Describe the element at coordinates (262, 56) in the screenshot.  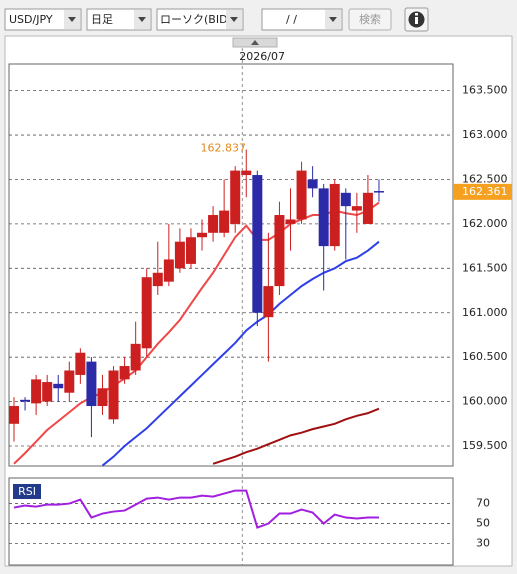
I see `x-tick-label: 2026/07` at that location.